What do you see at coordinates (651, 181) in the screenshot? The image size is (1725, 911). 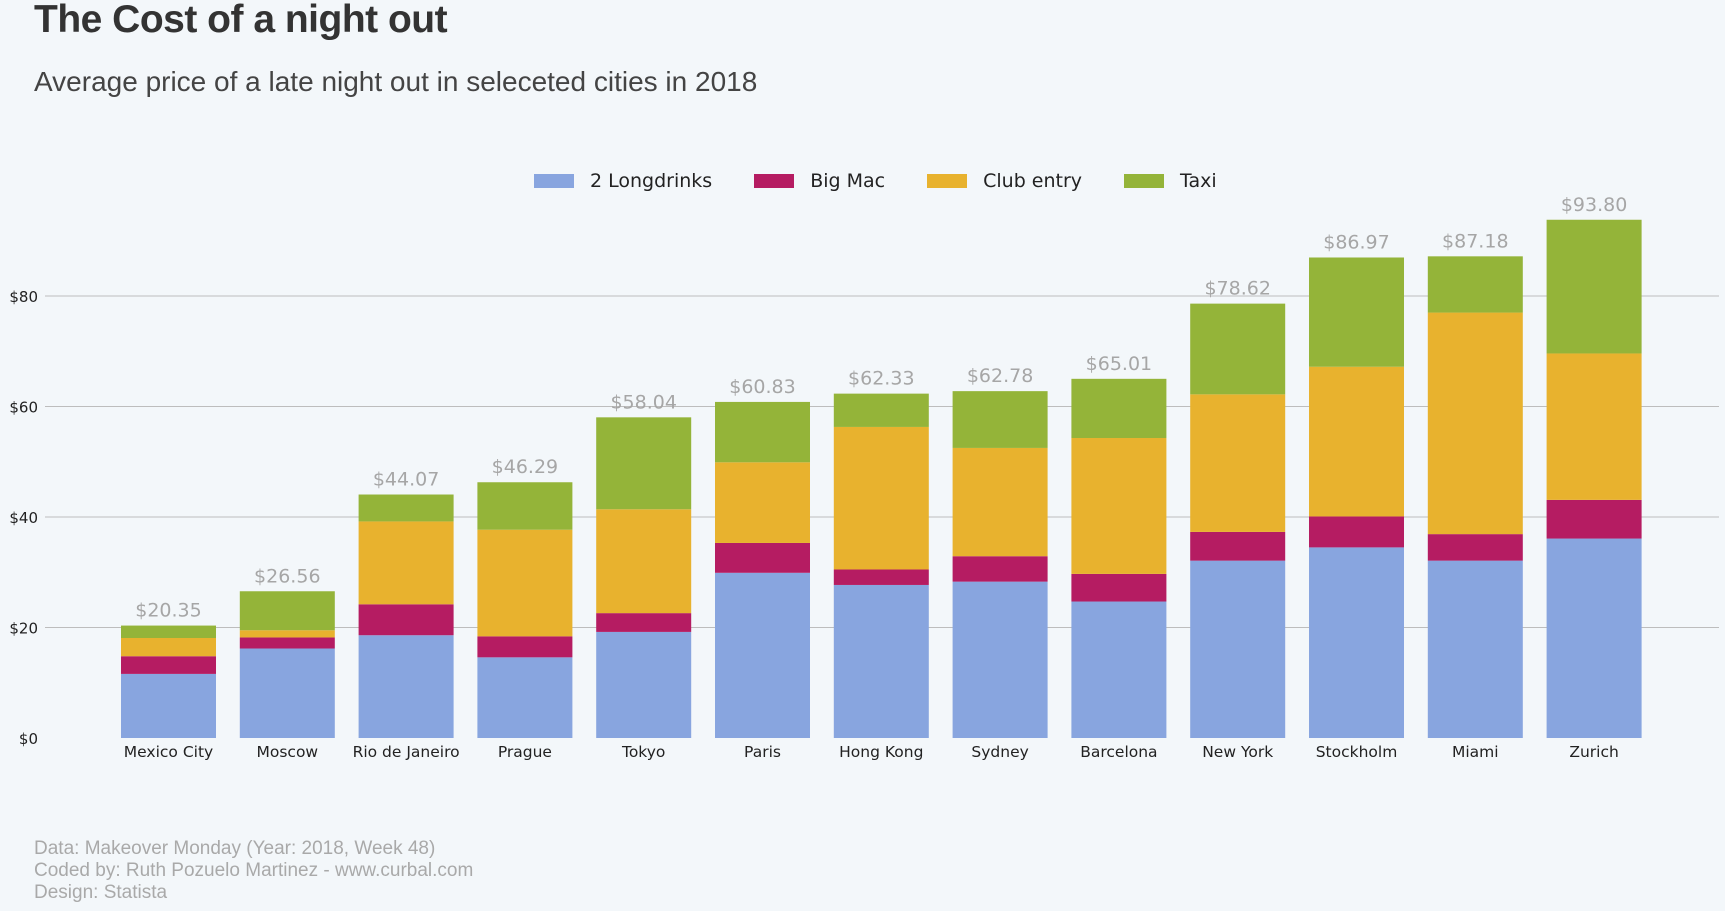 I see `legend-label: 2 Longdrinks` at bounding box center [651, 181].